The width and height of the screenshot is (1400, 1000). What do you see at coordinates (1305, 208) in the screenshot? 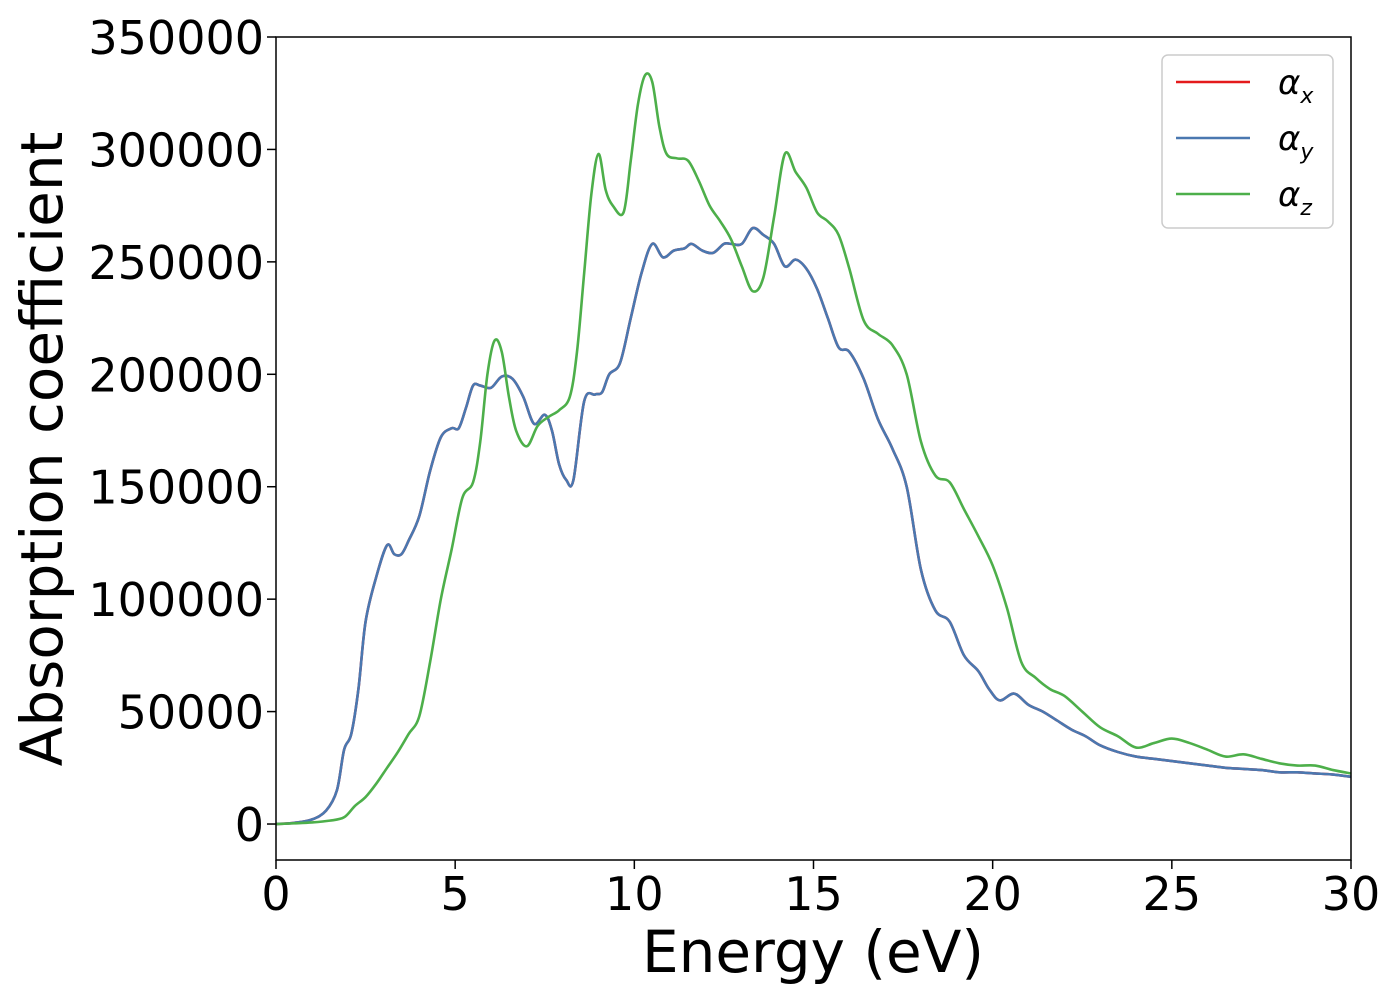
I see `legend-label-subscript: z` at bounding box center [1305, 208].